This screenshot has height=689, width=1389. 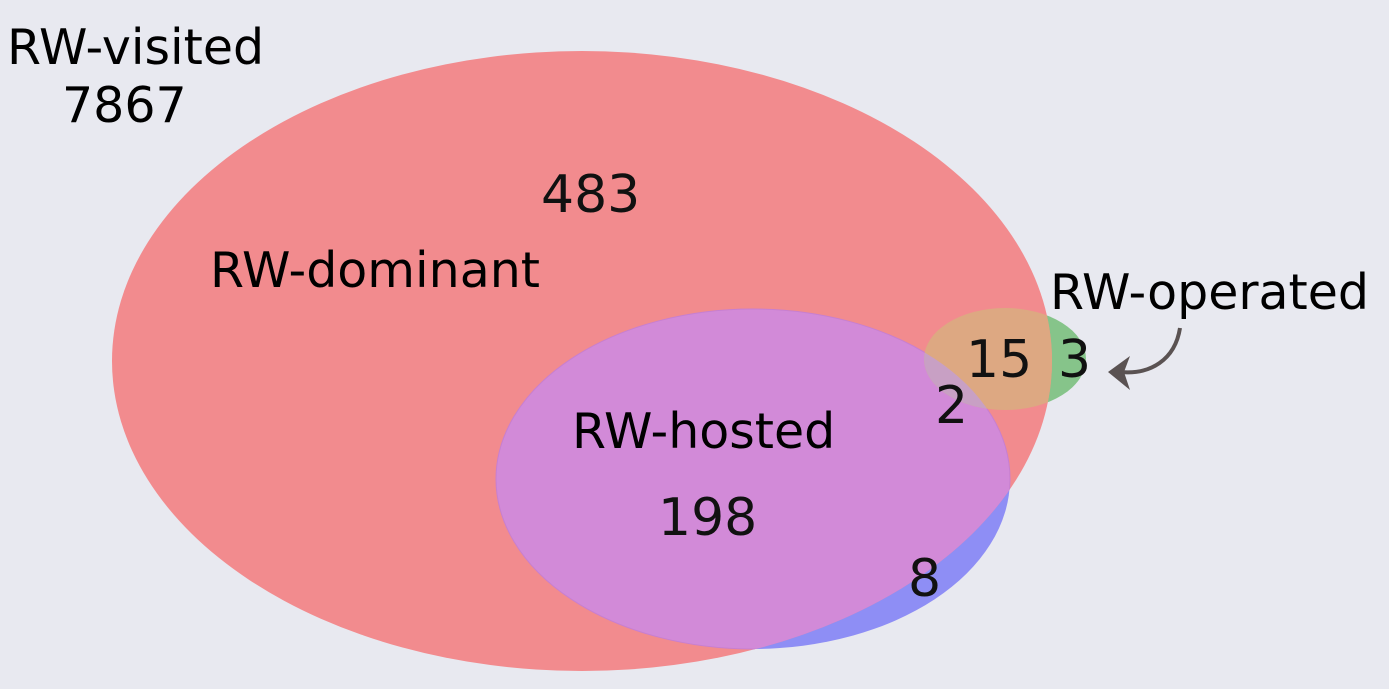 What do you see at coordinates (703, 431) in the screenshot?
I see `hosted-label: RW-hosted` at bounding box center [703, 431].